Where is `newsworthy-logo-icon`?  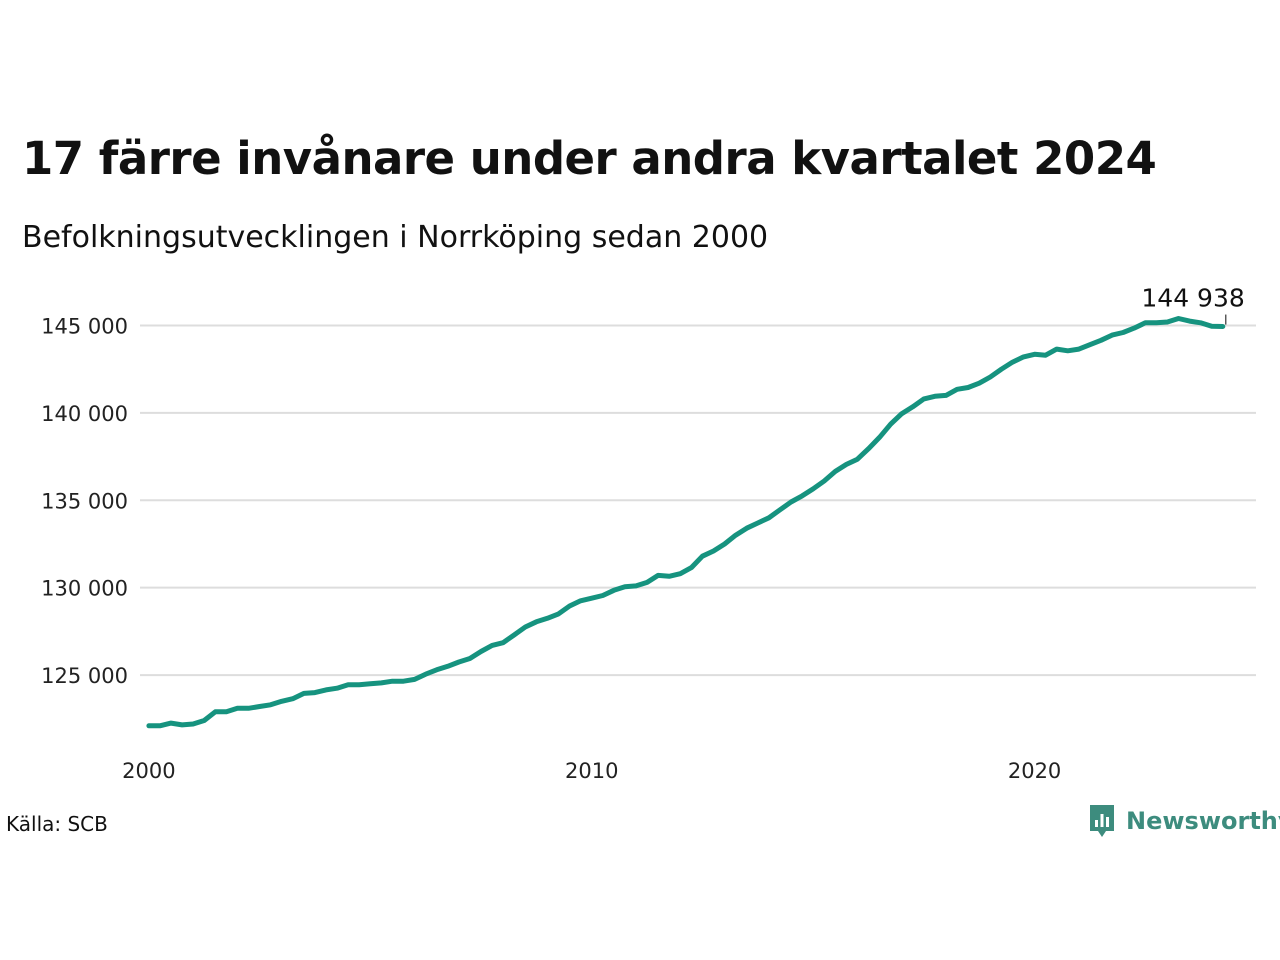 newsworthy-logo-icon is located at coordinates (1102, 821).